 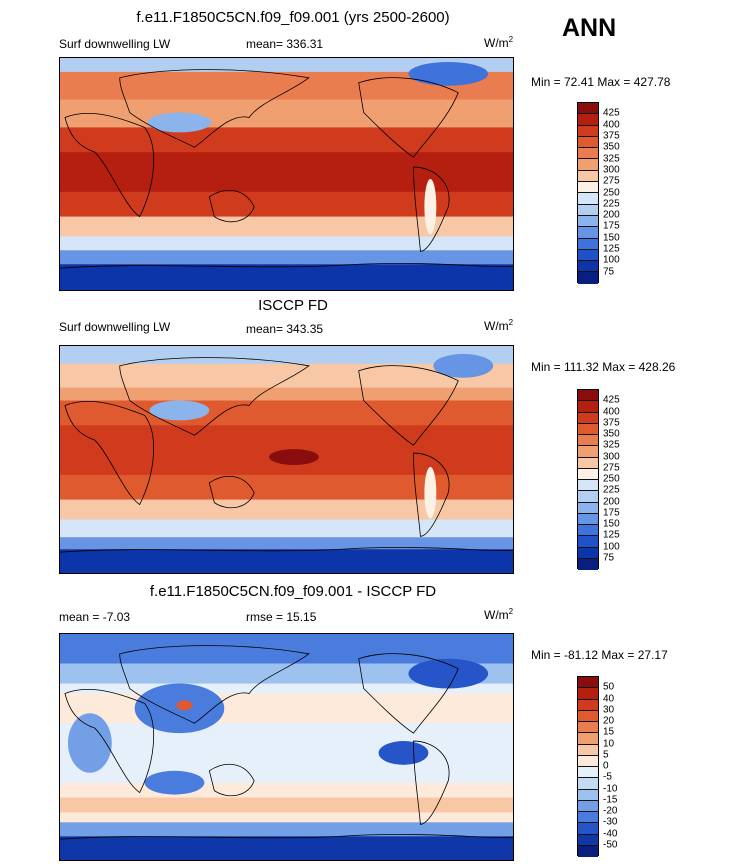 I want to click on panel1-tick: 250, so click(x=611, y=192).